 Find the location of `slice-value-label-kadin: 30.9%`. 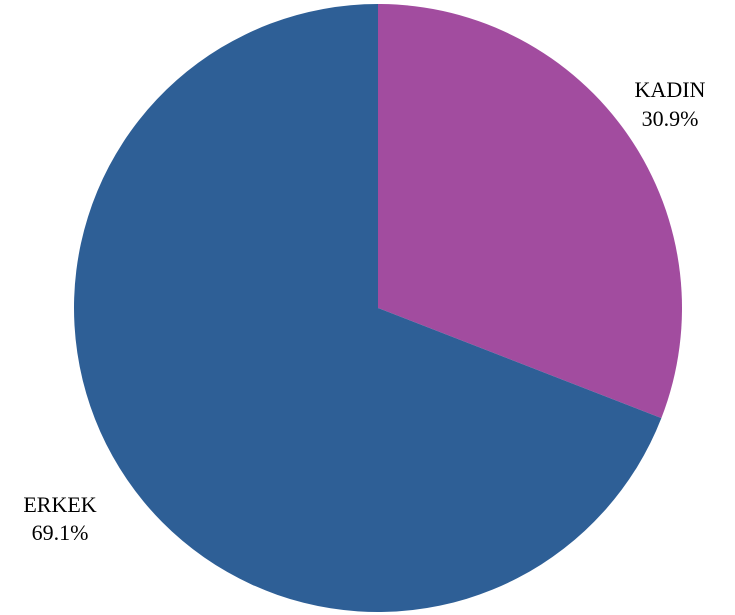

slice-value-label-kadin: 30.9% is located at coordinates (670, 118).